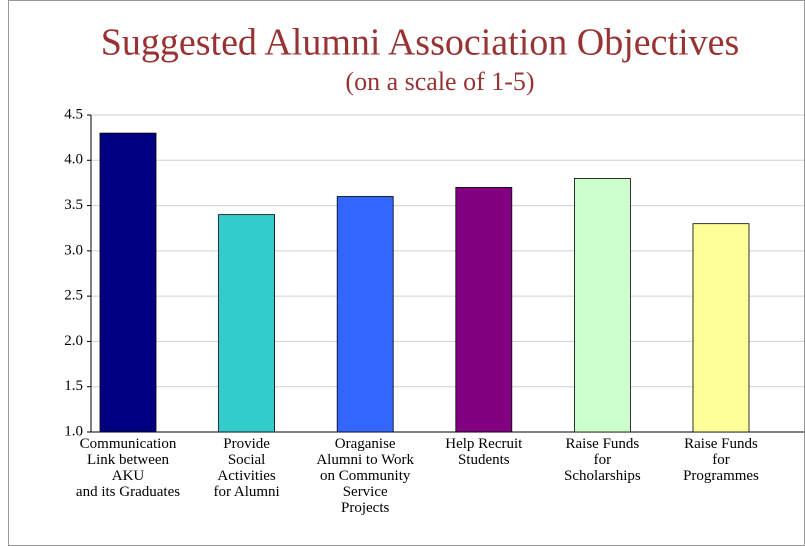  What do you see at coordinates (602, 460) in the screenshot?
I see `x-tick-label: Raise Funds for Scholarships` at bounding box center [602, 460].